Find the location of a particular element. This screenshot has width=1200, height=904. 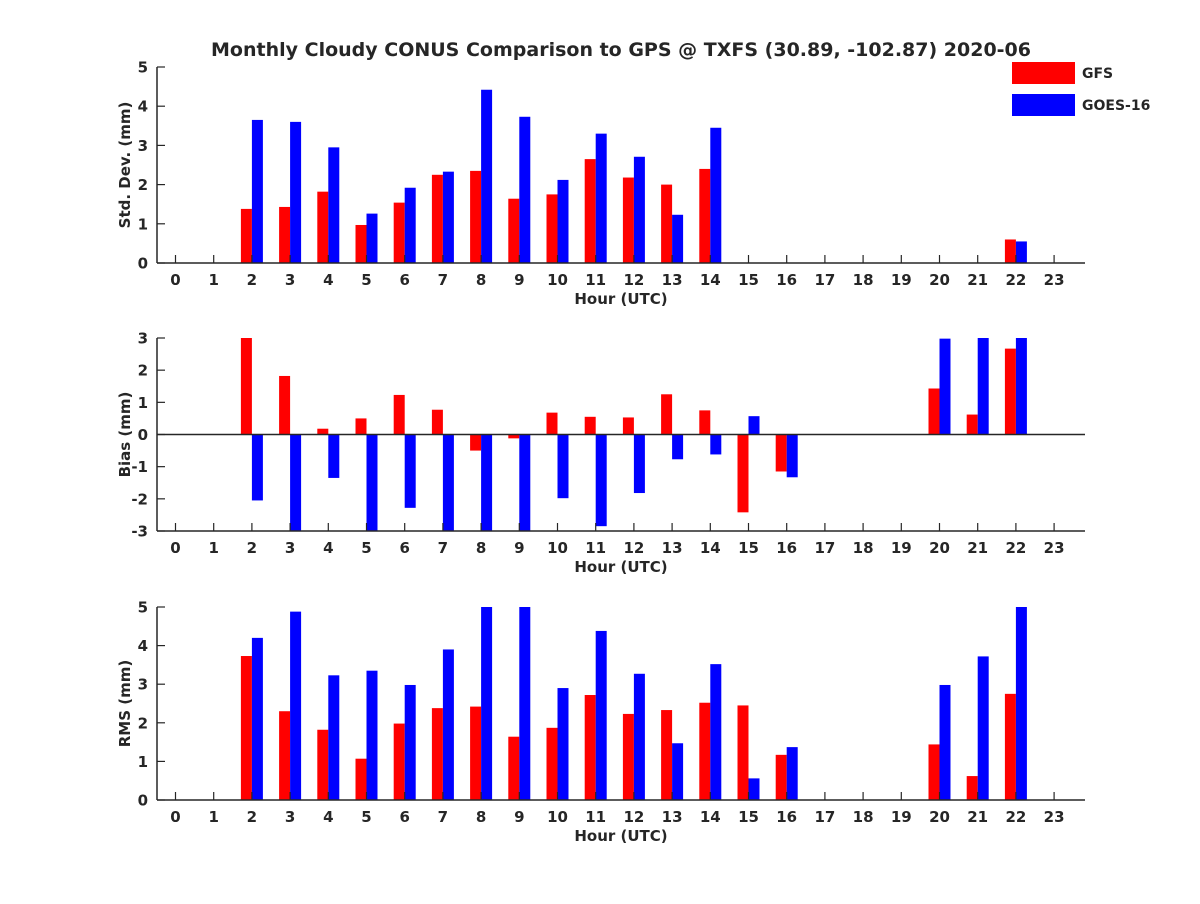

y-tick-label: 0 is located at coordinates (143, 801).